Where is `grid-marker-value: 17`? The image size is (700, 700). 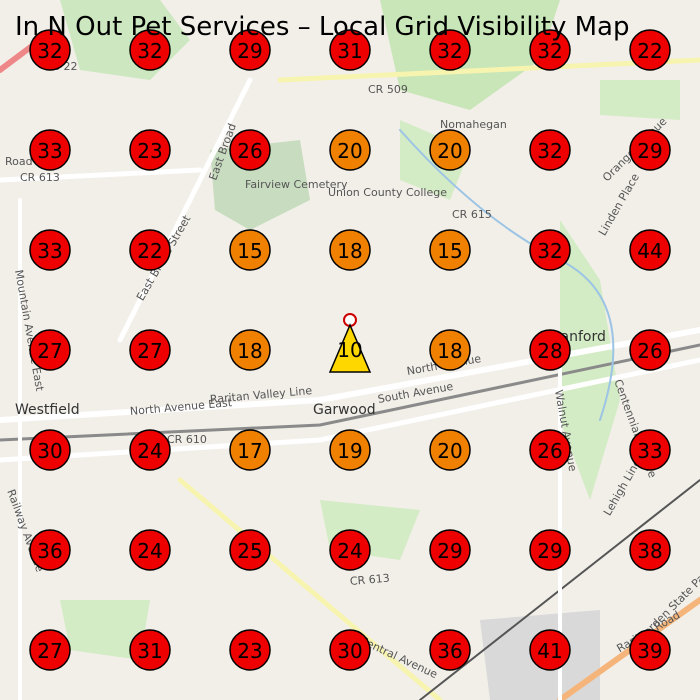
grid-marker-value: 17 is located at coordinates (249, 451).